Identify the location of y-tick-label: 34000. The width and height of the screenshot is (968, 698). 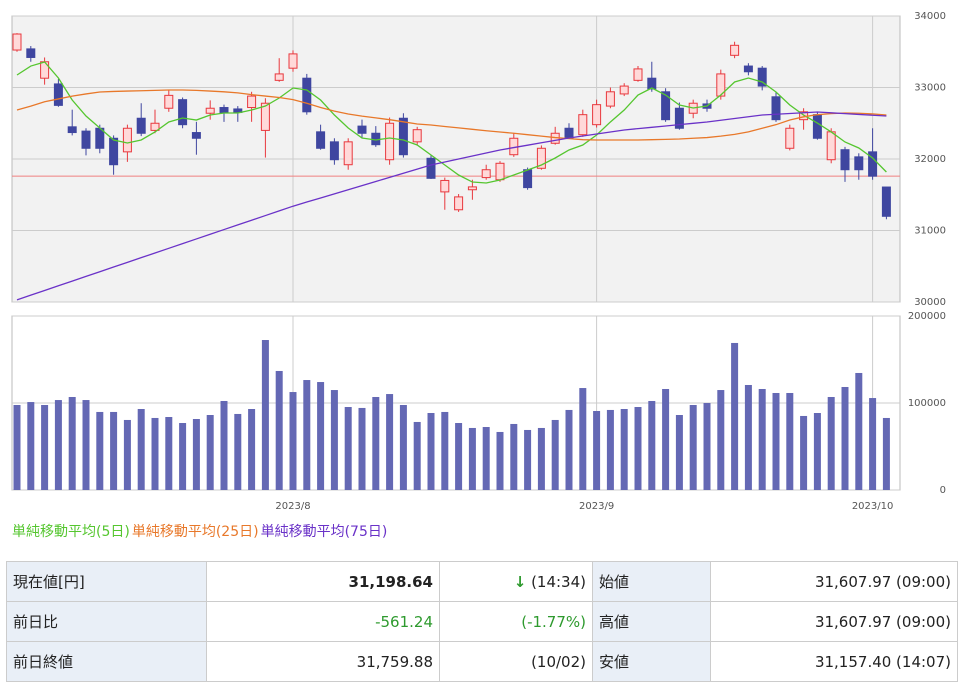
(930, 16).